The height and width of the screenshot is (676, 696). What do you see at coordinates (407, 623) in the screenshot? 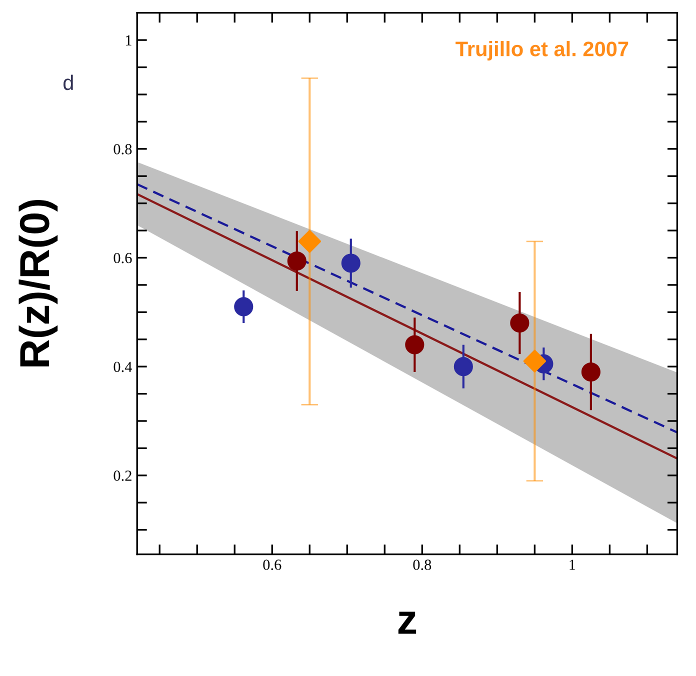
I see `x-axis-title: z` at bounding box center [407, 623].